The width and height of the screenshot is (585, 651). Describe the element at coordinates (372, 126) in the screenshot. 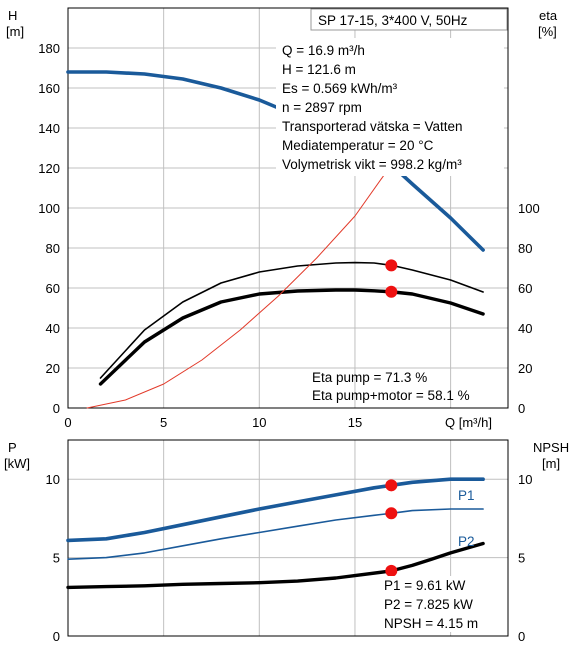

I see `info-line-fluid: Transporterad vätska = Vatten` at that location.